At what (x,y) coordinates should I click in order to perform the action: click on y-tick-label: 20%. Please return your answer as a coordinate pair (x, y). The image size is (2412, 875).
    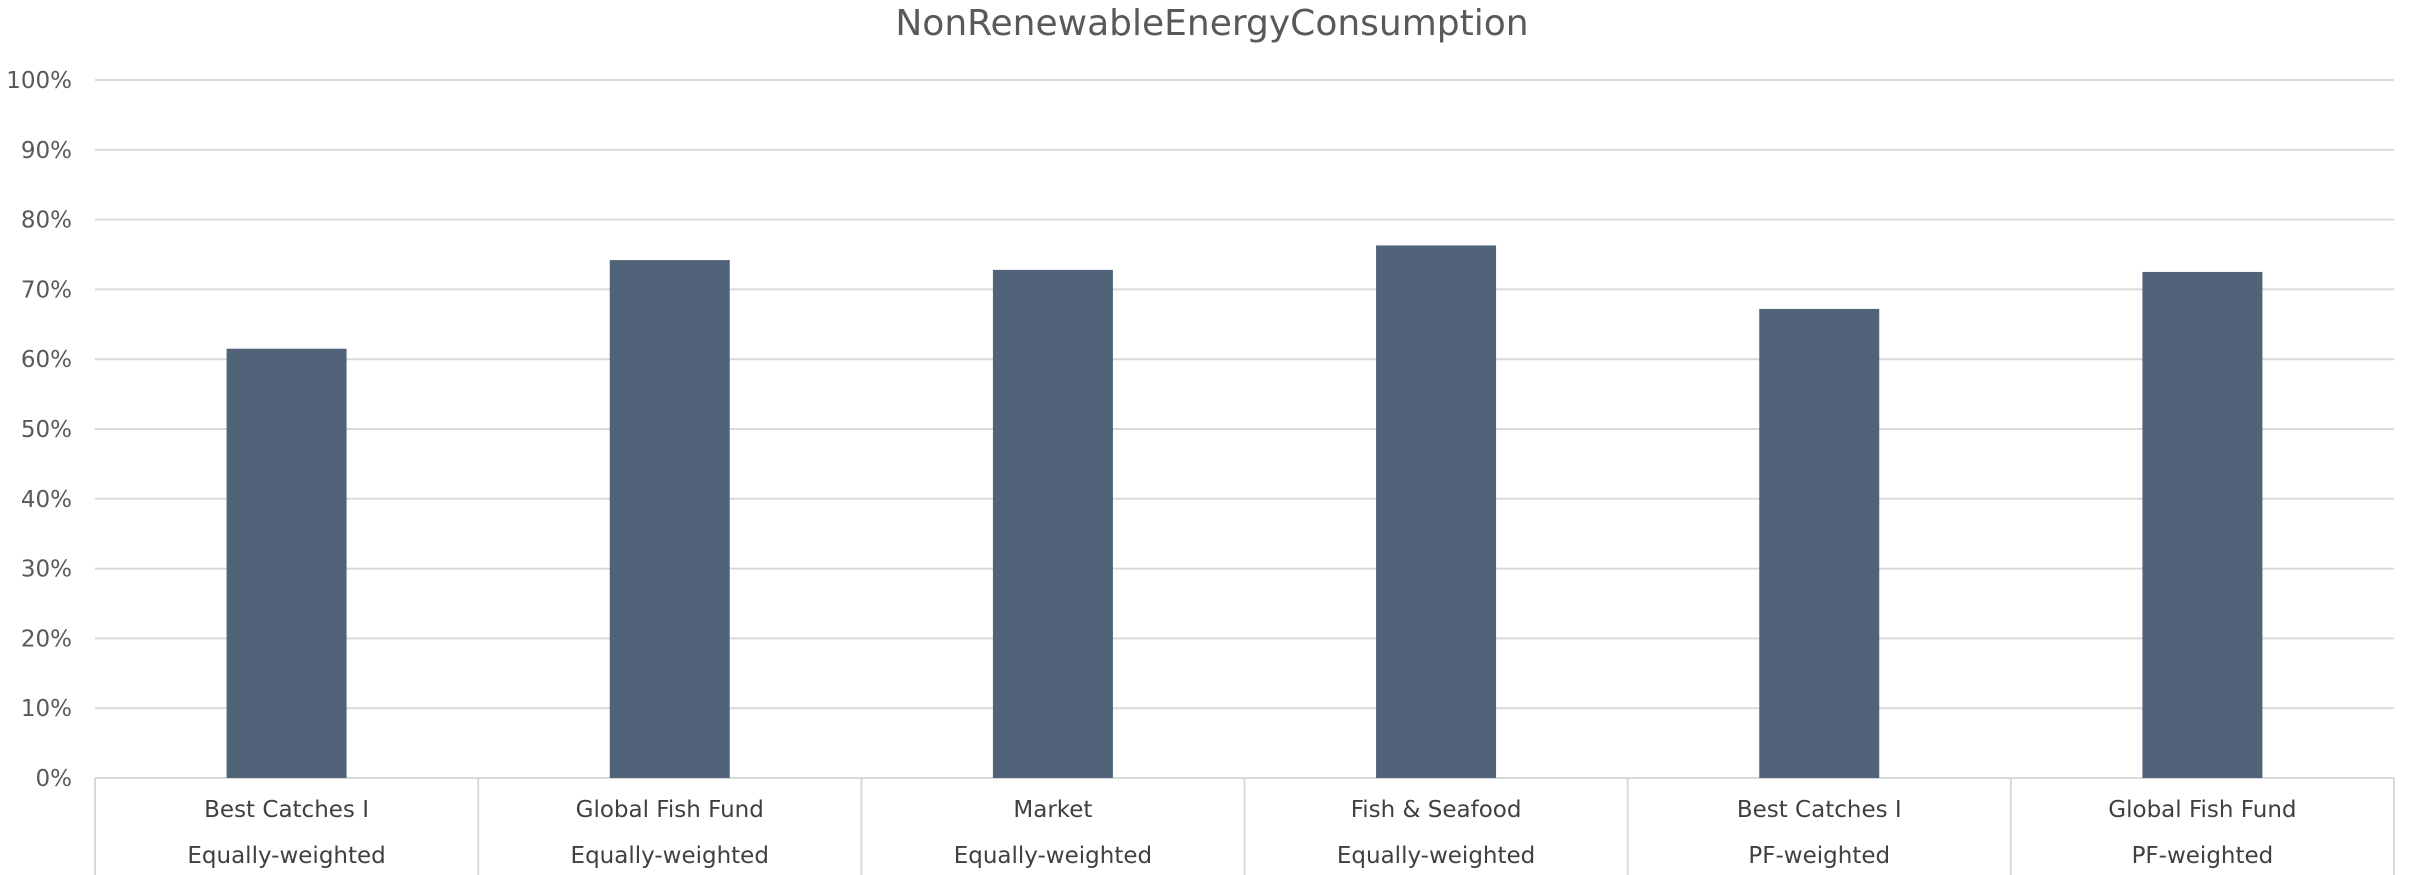
    Looking at the image, I should click on (46, 639).